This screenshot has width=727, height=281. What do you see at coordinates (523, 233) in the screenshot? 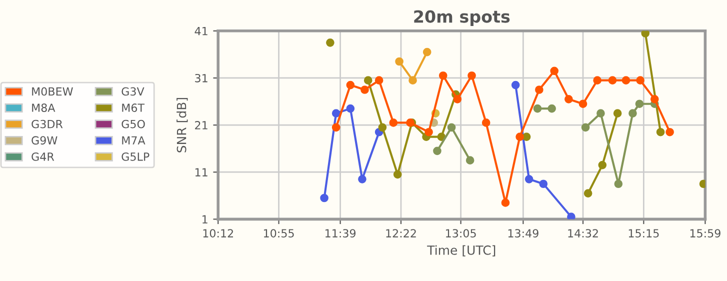
I see `x-tick-label: 13:49` at bounding box center [523, 233].